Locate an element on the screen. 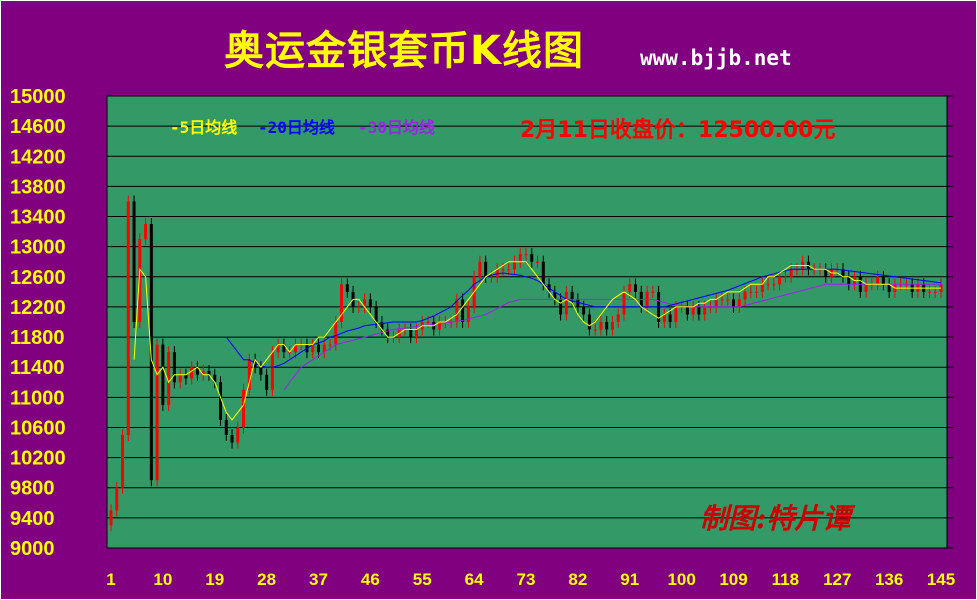 This screenshot has width=977, height=600. legend-ma30: -30日均线 is located at coordinates (396, 127).